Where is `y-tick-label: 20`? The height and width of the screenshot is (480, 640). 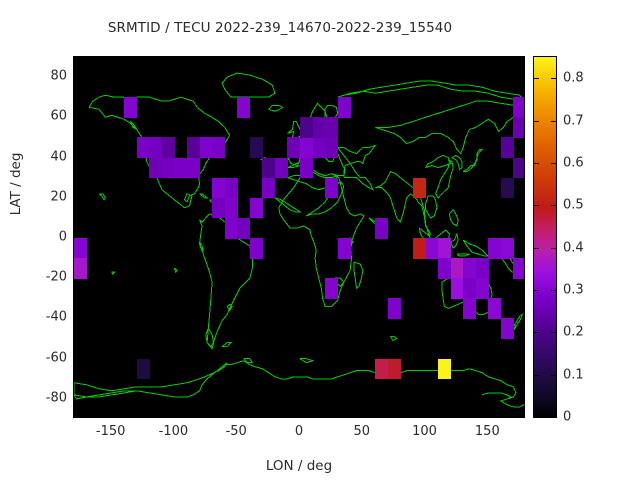 y-tick-label: 20 is located at coordinates (58, 197).